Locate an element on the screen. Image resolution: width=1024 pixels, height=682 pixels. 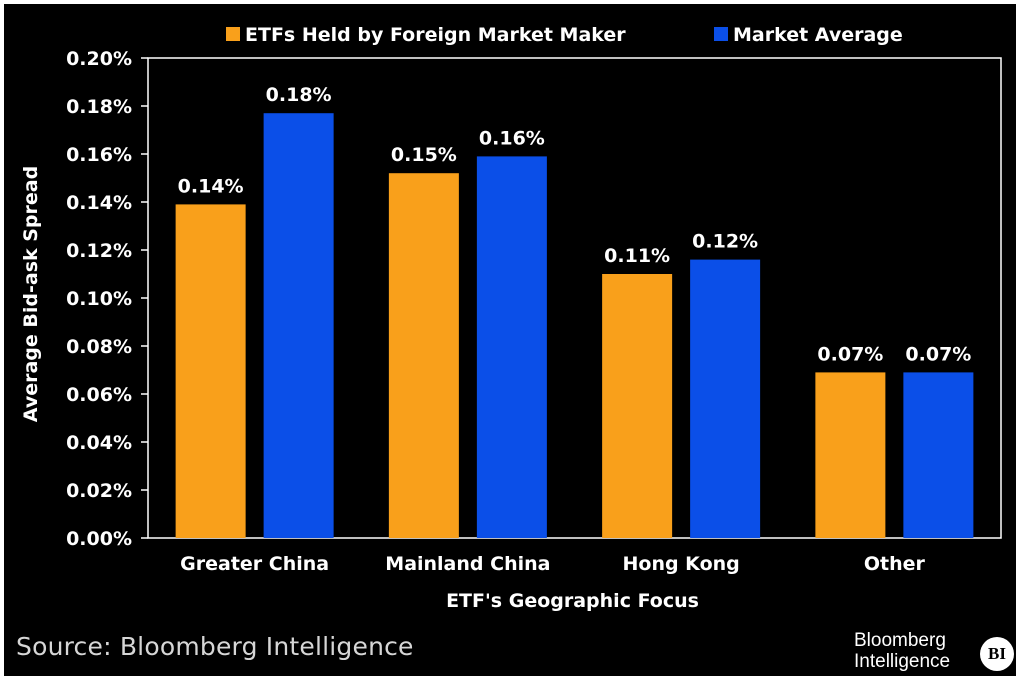
bi-badge-icon: BI is located at coordinates (997, 654).